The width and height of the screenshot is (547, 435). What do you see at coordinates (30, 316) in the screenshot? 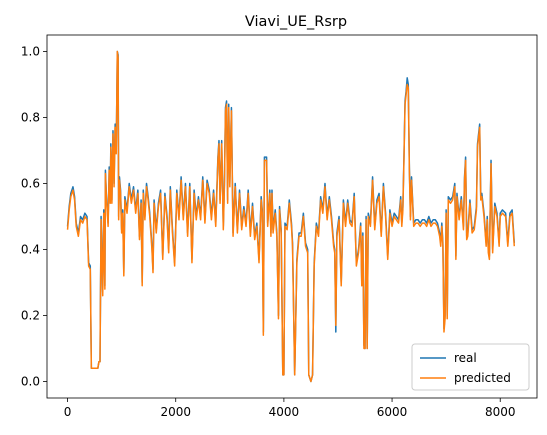
I see `y-tick-label: 0.2` at bounding box center [30, 316].